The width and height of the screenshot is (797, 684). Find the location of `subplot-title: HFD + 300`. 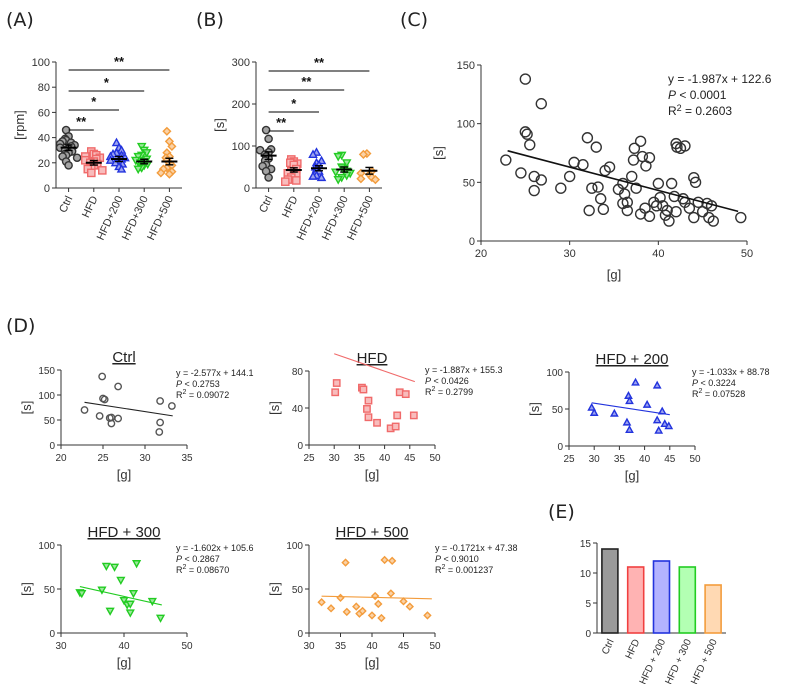

subplot-title: HFD + 300 is located at coordinates (124, 532).